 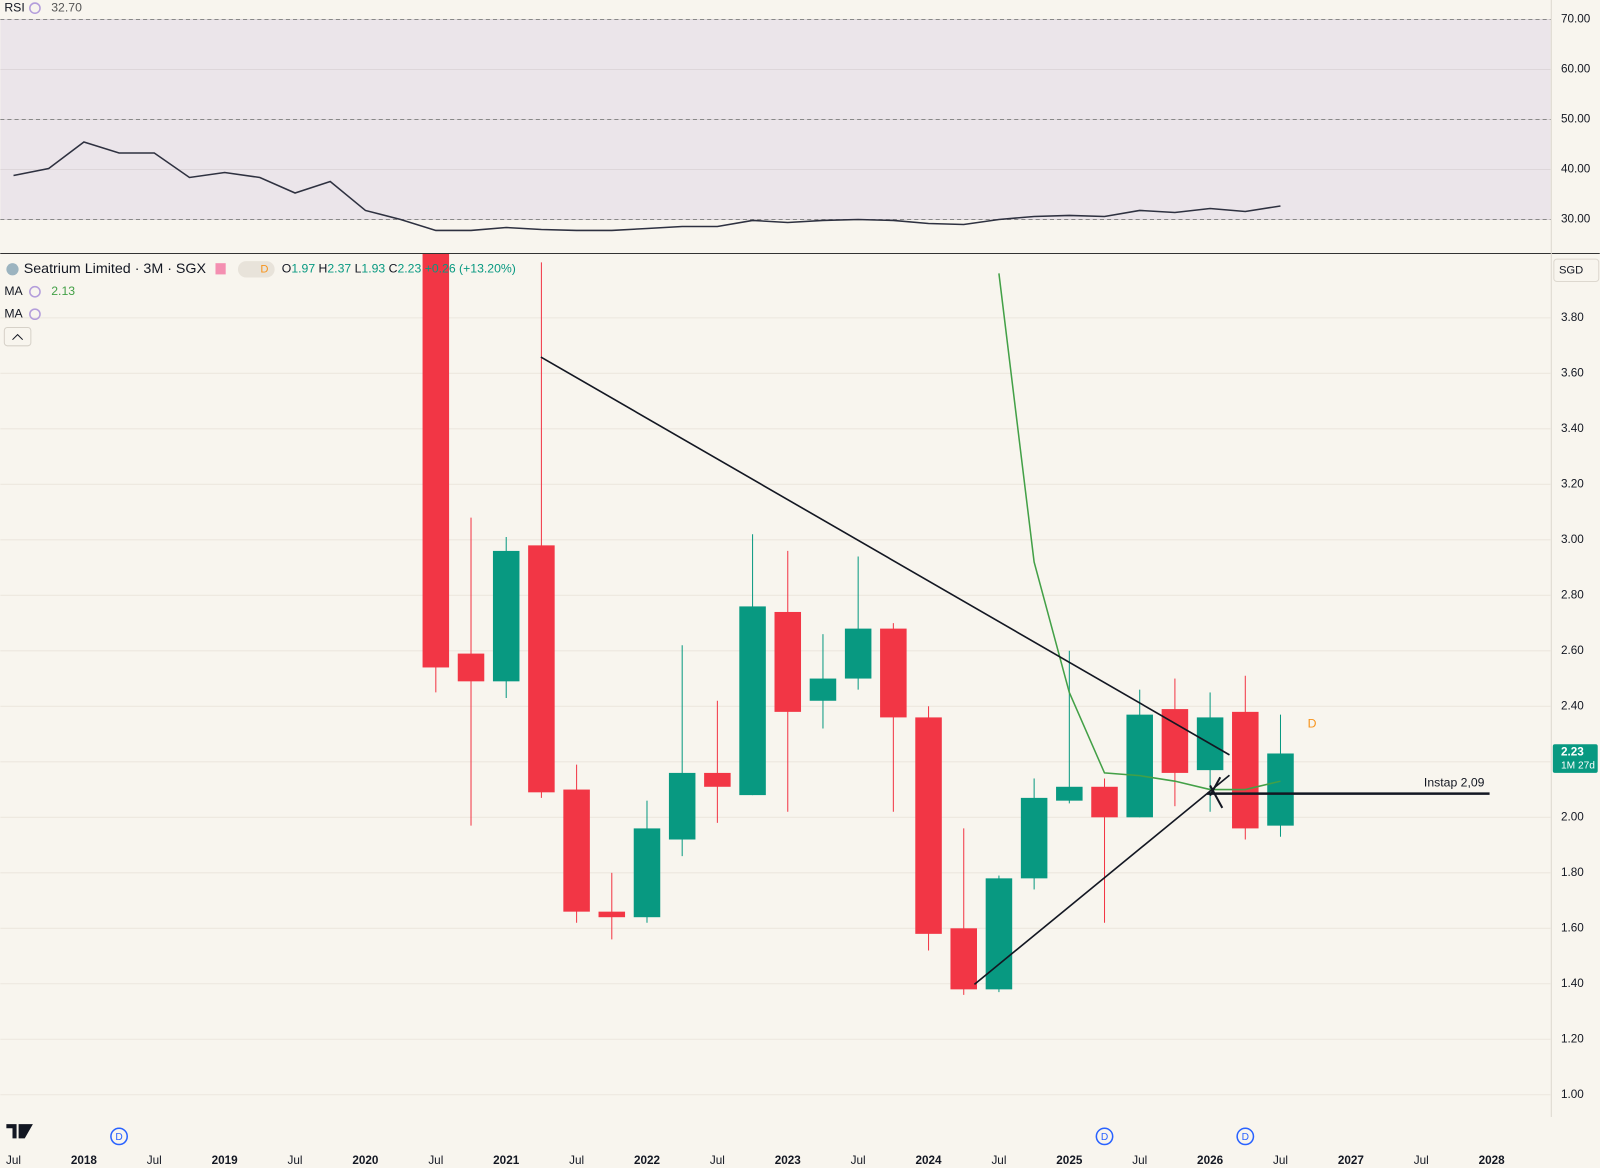 What do you see at coordinates (66, 7) in the screenshot?
I see `rsi-value: 32.70` at bounding box center [66, 7].